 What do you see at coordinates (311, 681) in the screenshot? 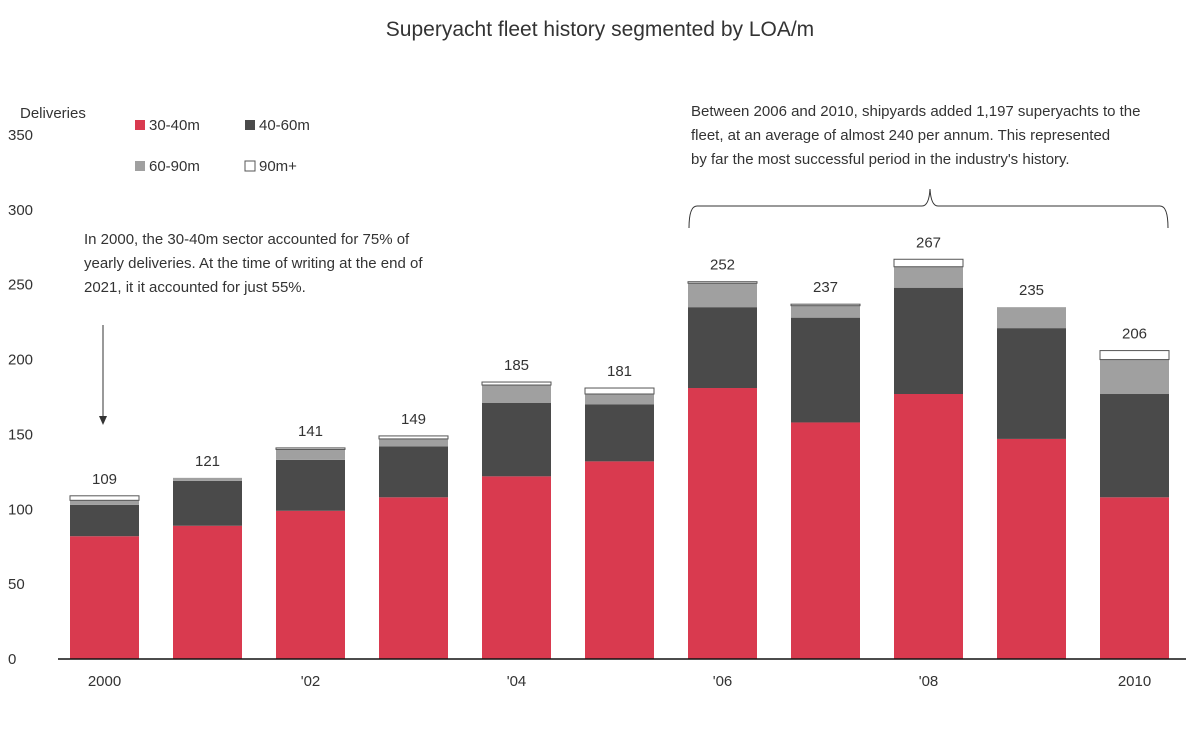
I see `x-tick-label: '02` at bounding box center [311, 681].